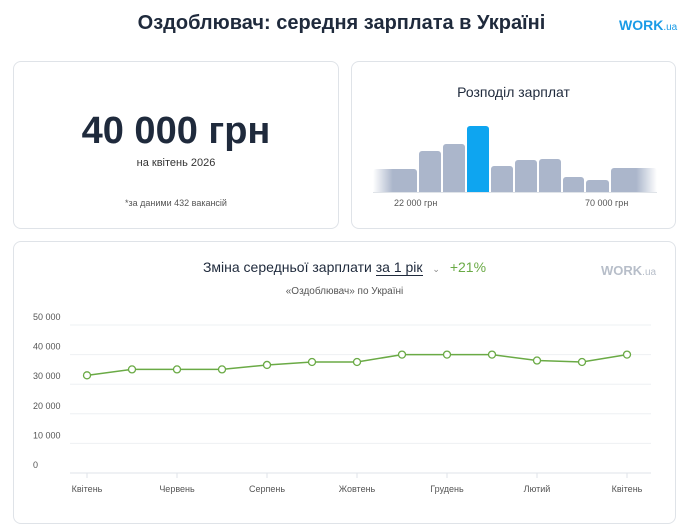  Describe the element at coordinates (447, 489) in the screenshot. I see `x-tick-label: Грудень` at that location.